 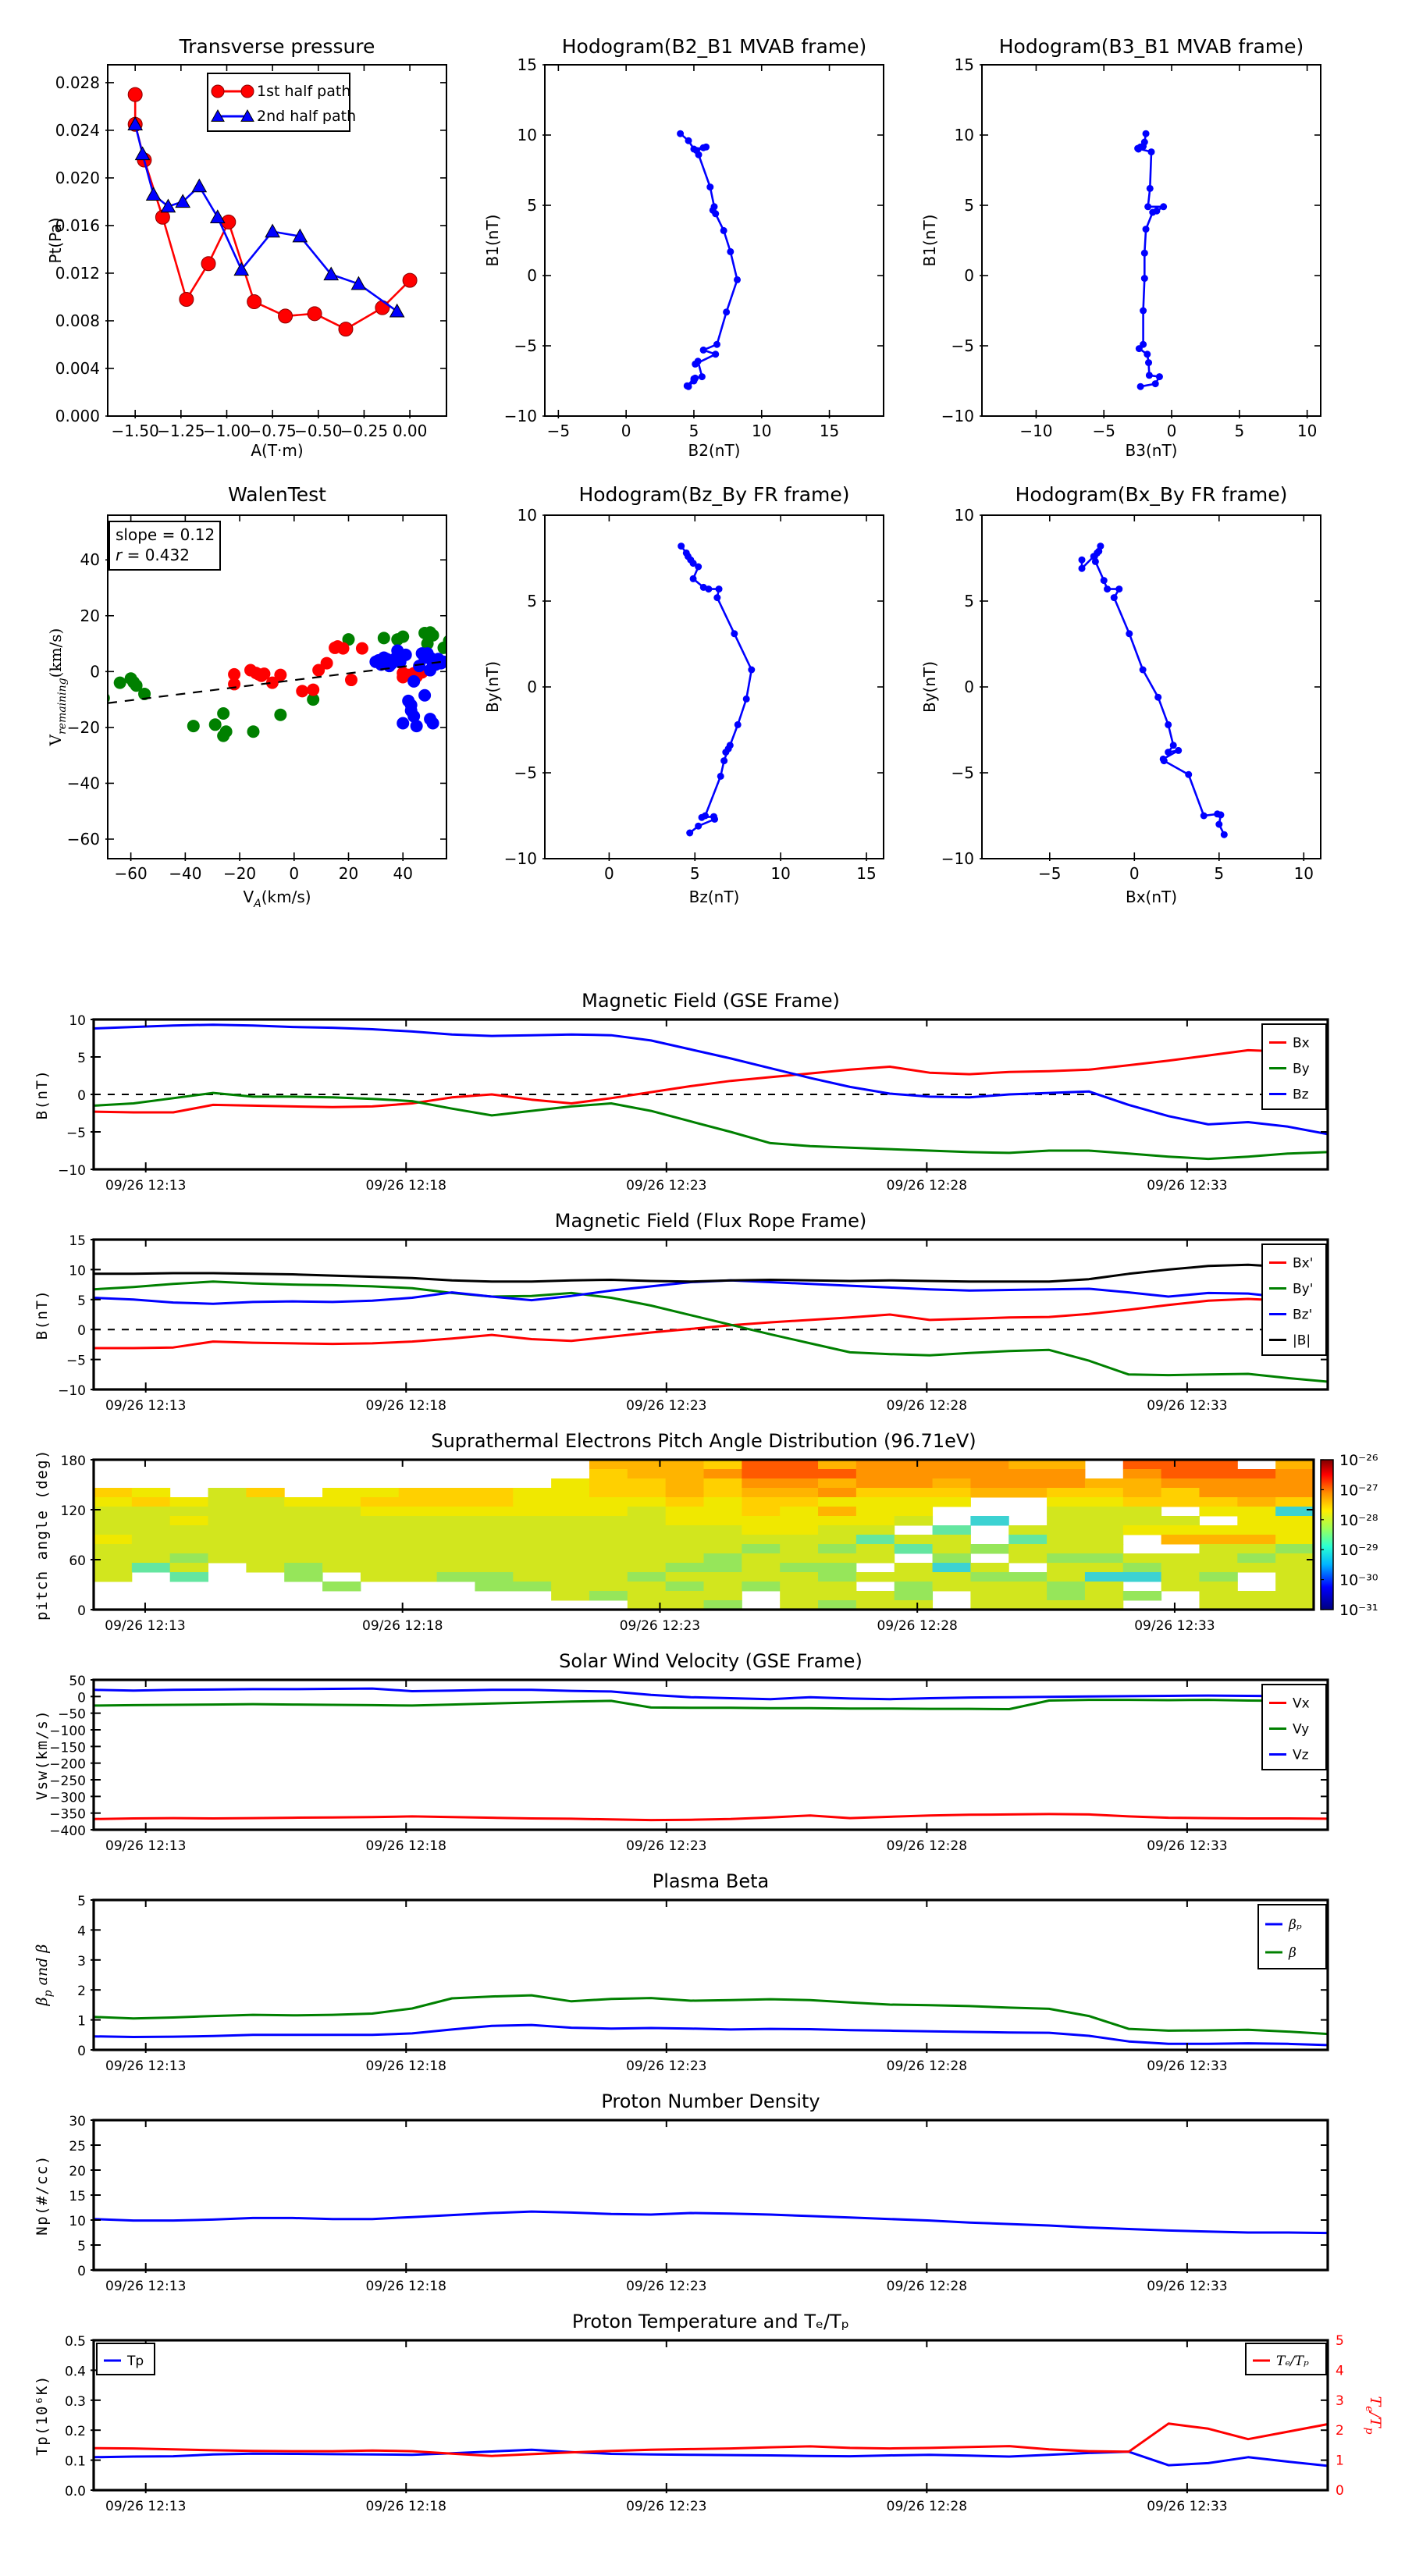 I want to click on svg-text: slope = 0.12, so click(x=165, y=534).